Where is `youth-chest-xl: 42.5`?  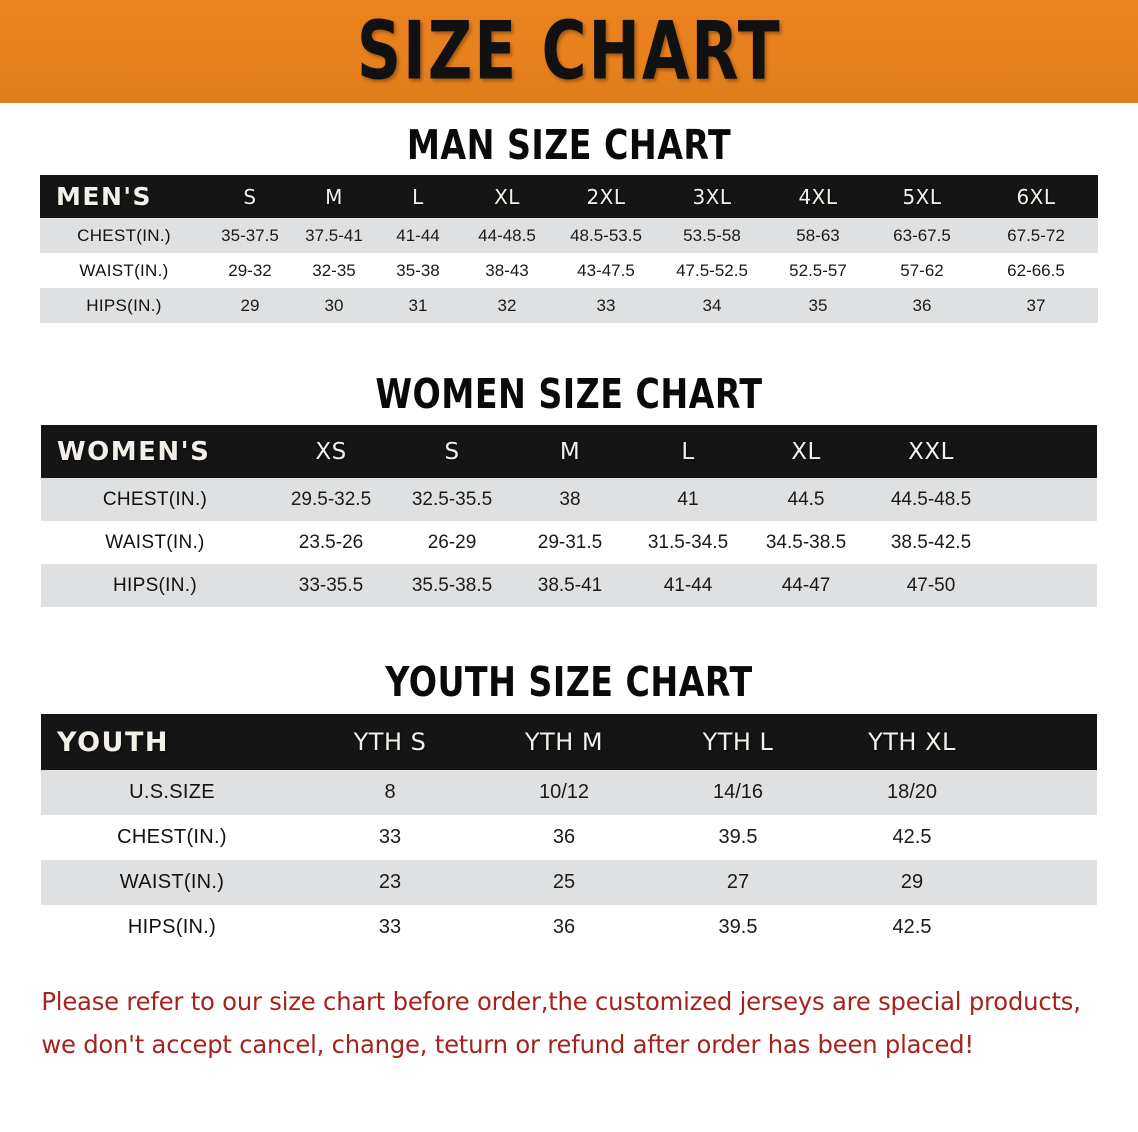 youth-chest-xl: 42.5 is located at coordinates (912, 837).